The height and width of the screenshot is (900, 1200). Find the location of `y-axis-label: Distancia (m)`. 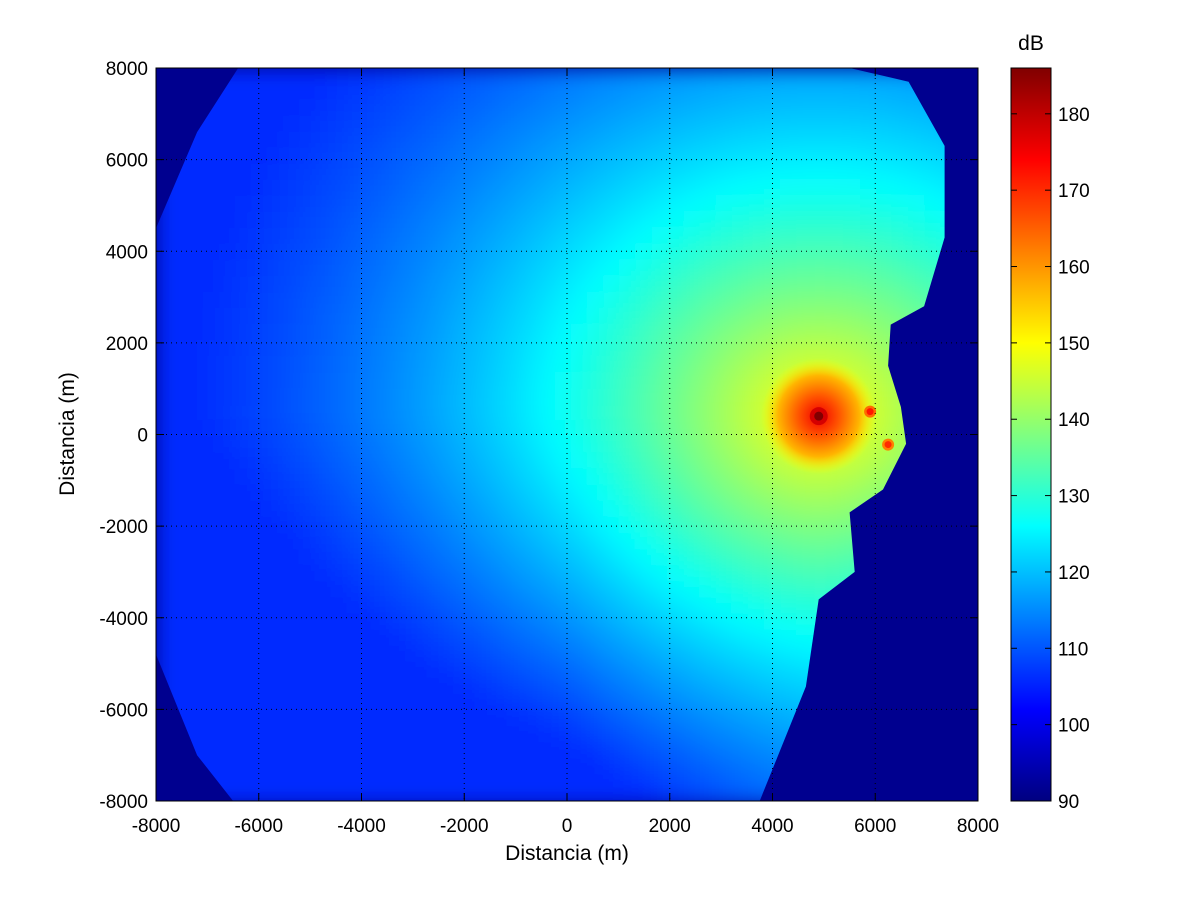

y-axis-label: Distancia (m) is located at coordinates (67, 434).